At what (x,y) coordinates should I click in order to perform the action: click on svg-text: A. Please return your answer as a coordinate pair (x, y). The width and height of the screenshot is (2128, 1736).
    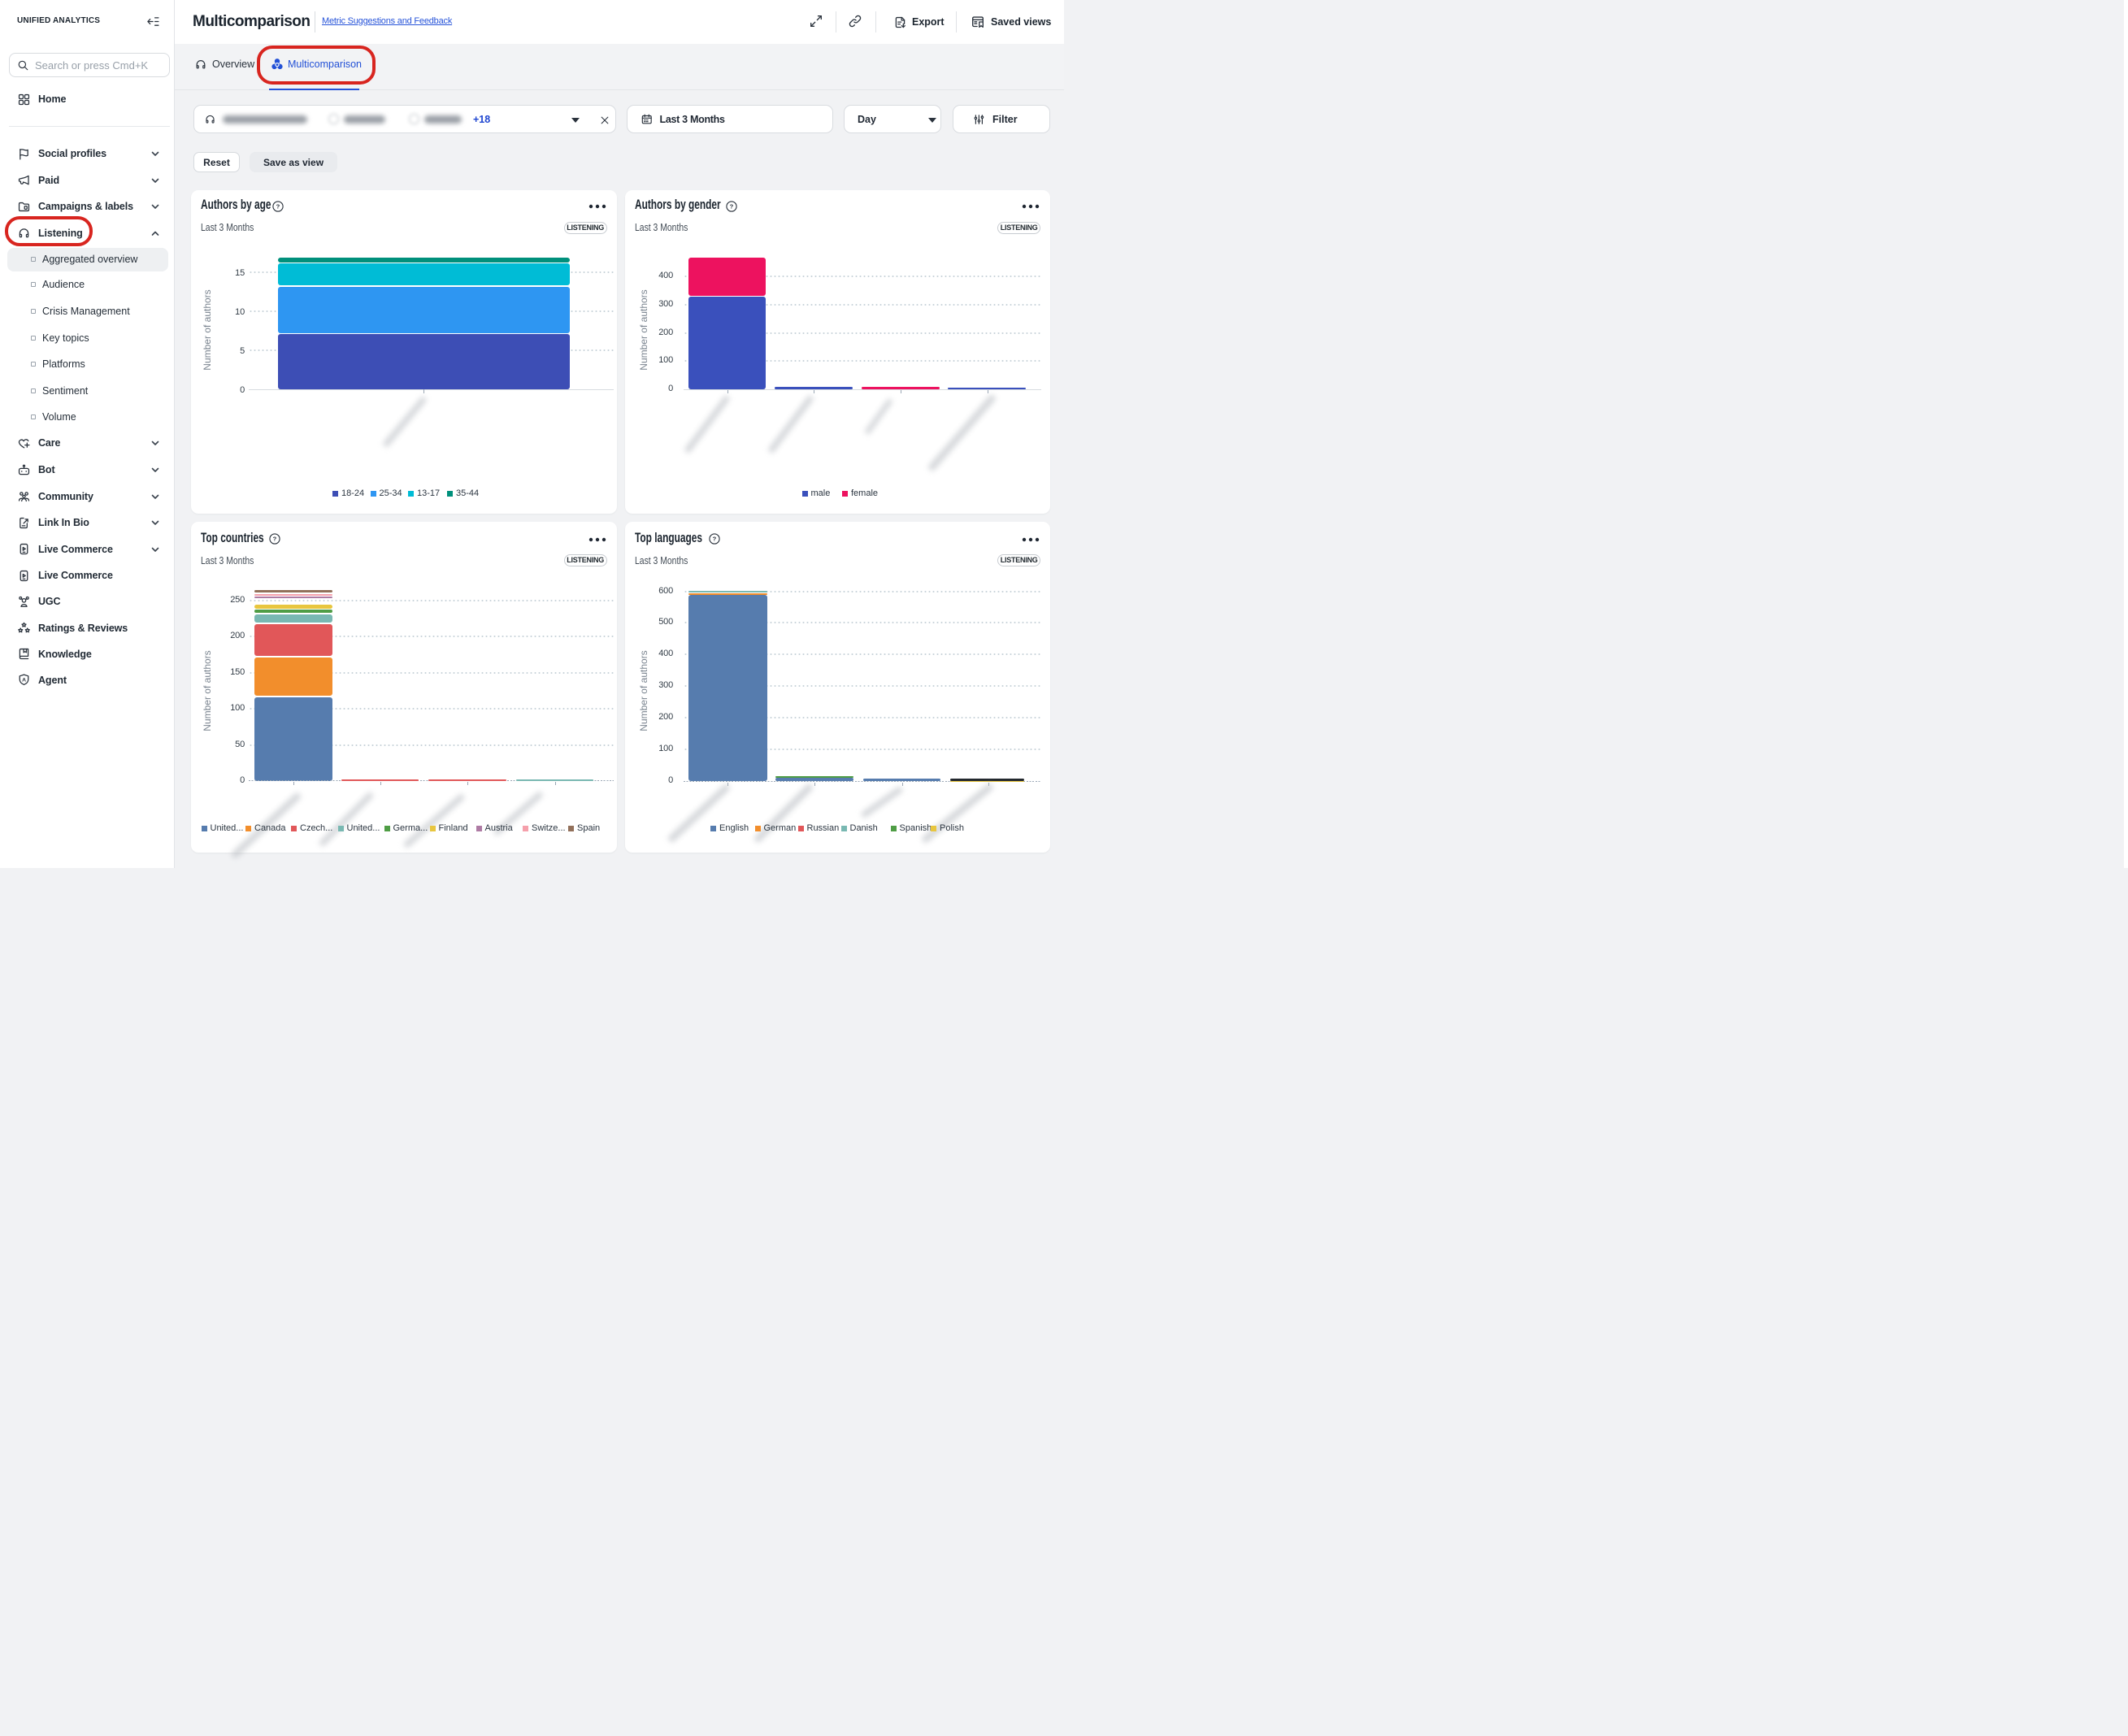
    Looking at the image, I should click on (24, 681).